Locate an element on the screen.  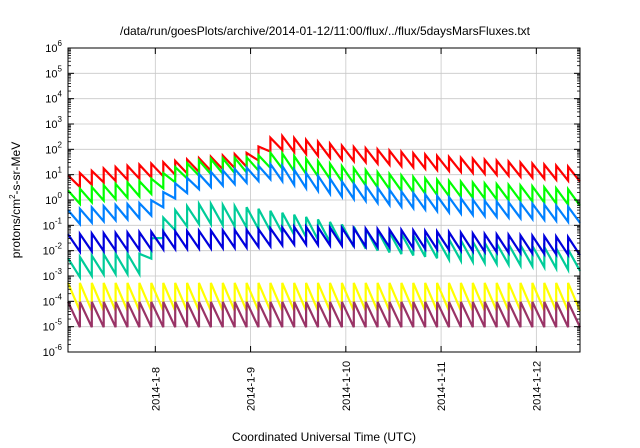
y-tick-label: 10³ is located at coordinates (53, 123).